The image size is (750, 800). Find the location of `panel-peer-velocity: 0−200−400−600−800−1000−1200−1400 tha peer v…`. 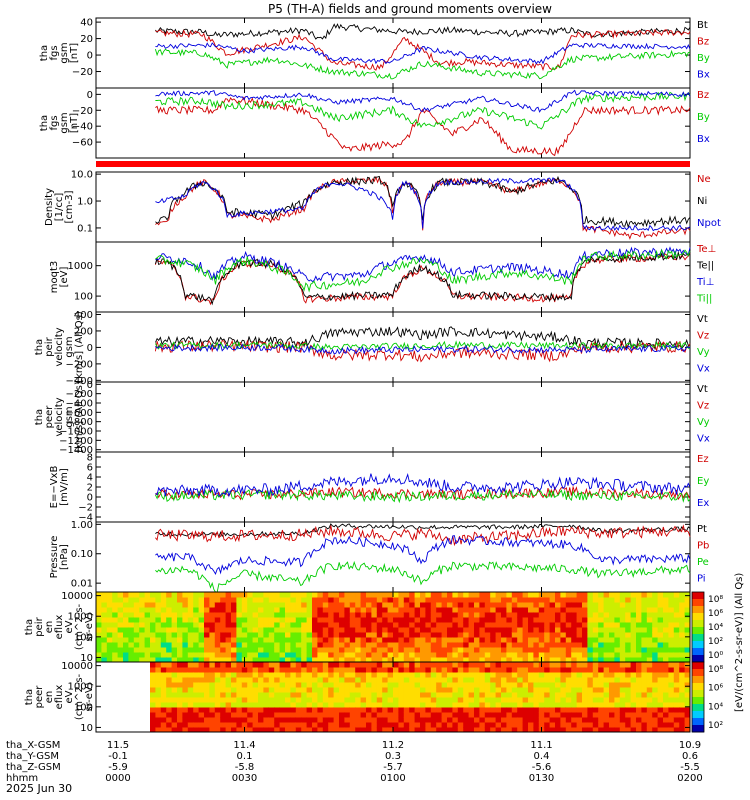

panel-peer-velocity: 0−200−400−600−800−1000−1200−1400 tha peer v… is located at coordinates (372, 418).